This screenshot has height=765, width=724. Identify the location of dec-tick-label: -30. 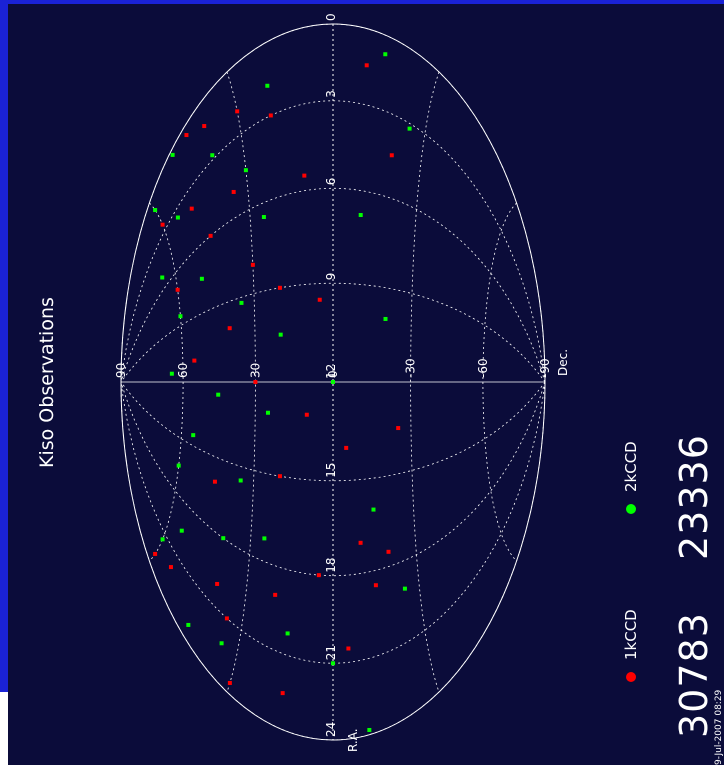
(411, 368).